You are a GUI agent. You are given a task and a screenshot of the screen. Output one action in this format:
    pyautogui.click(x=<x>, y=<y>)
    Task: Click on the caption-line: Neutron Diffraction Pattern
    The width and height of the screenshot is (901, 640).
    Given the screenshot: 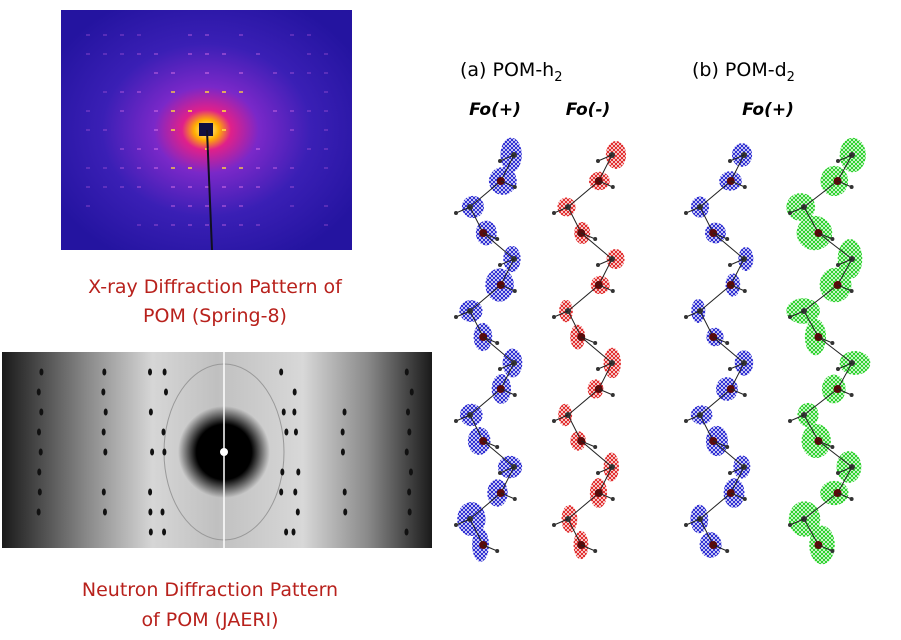 What is the action you would take?
    pyautogui.click(x=210, y=590)
    